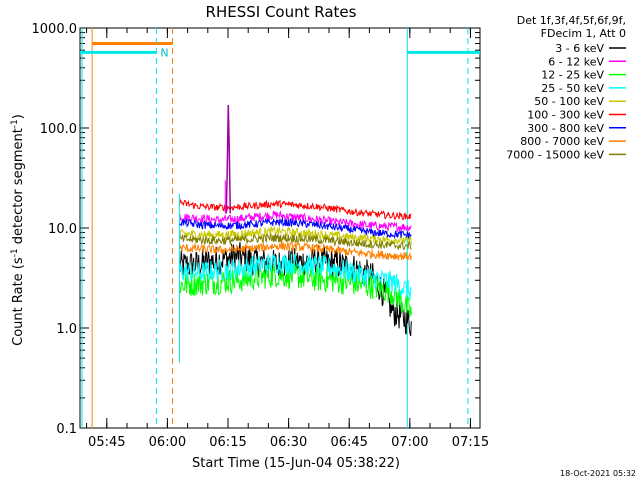  I want to click on legend-label-7: 800 - 7000 keV, so click(562, 141).